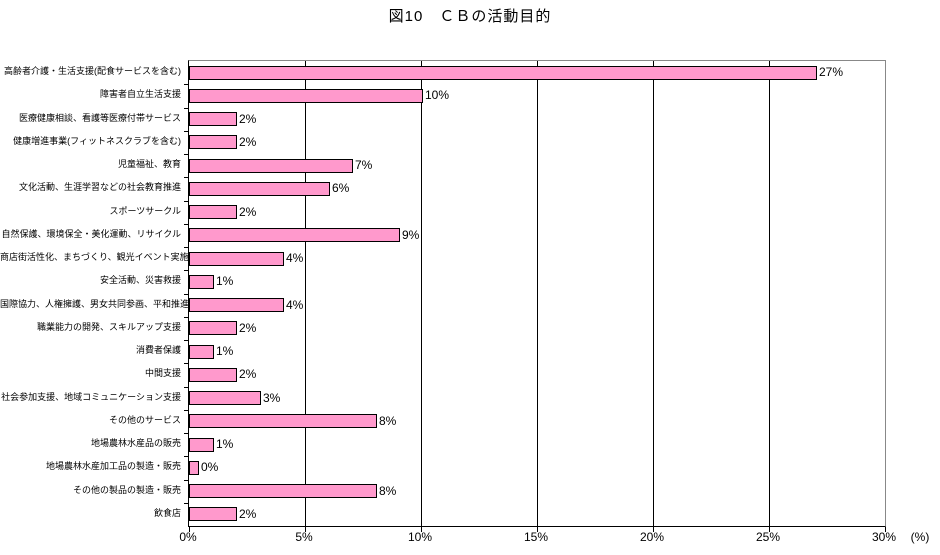  What do you see at coordinates (210, 467) in the screenshot?
I see `bar-value-label: 0%` at bounding box center [210, 467].